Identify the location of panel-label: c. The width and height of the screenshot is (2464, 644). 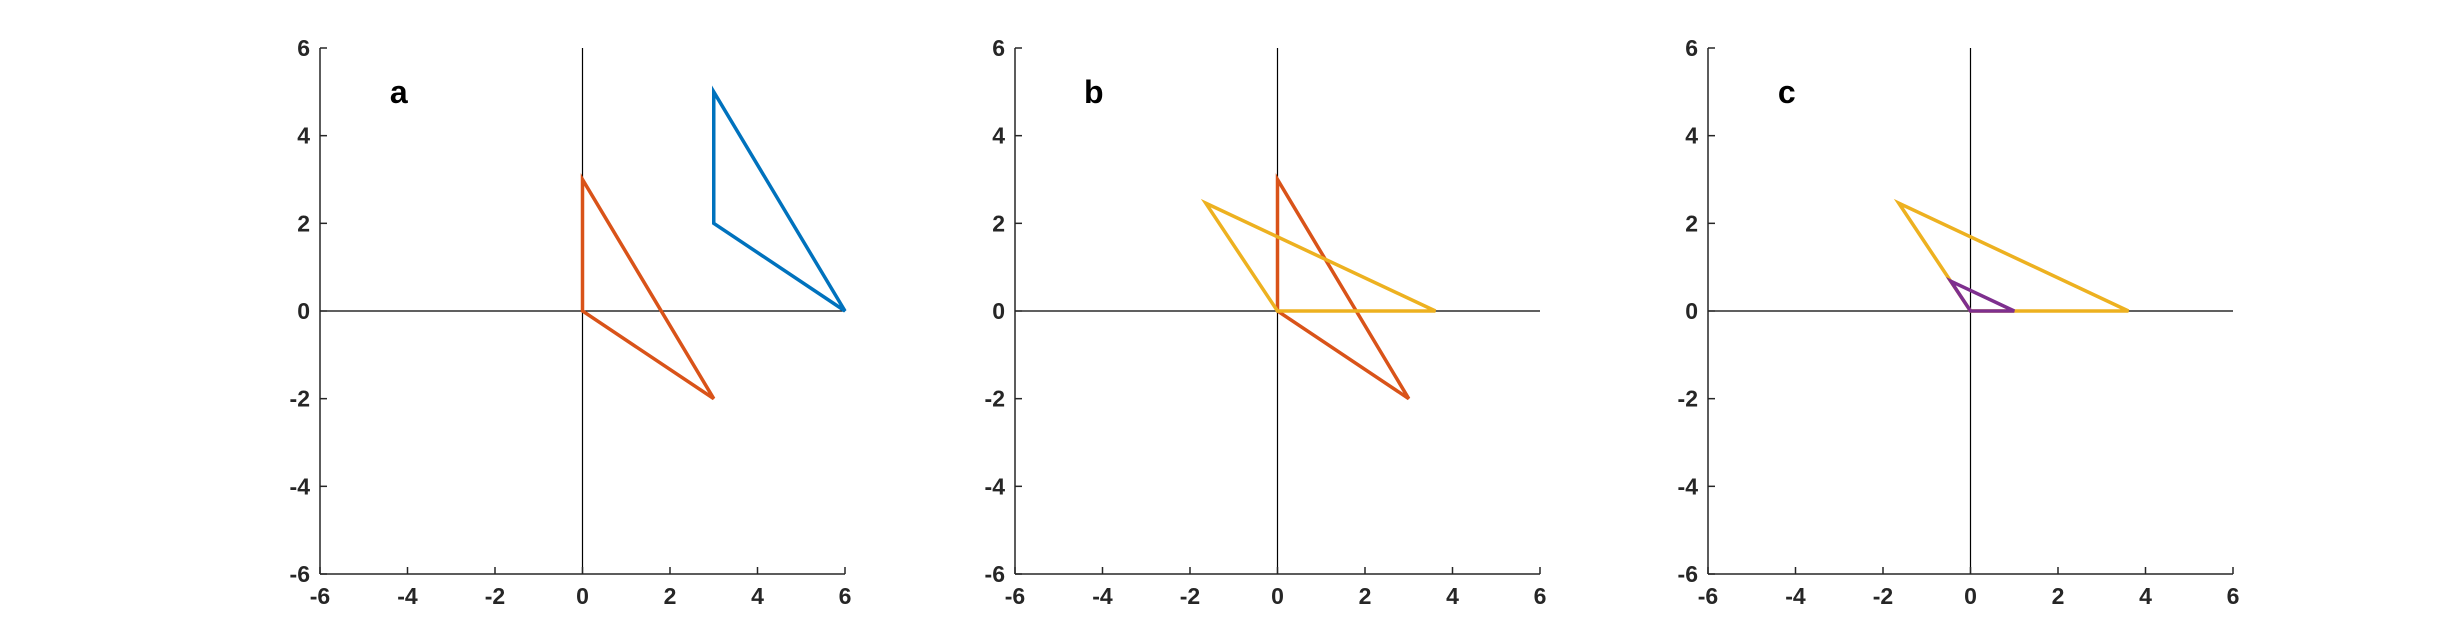
(1787, 92).